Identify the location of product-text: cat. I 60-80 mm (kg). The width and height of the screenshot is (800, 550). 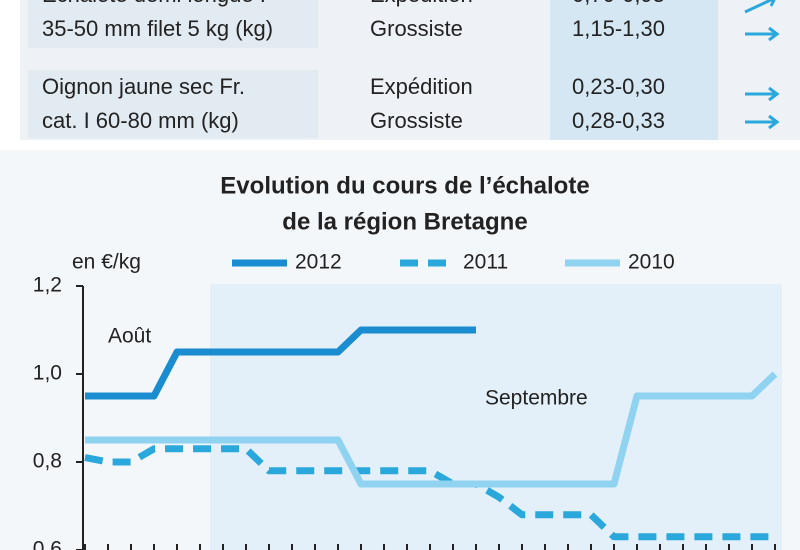
(140, 120).